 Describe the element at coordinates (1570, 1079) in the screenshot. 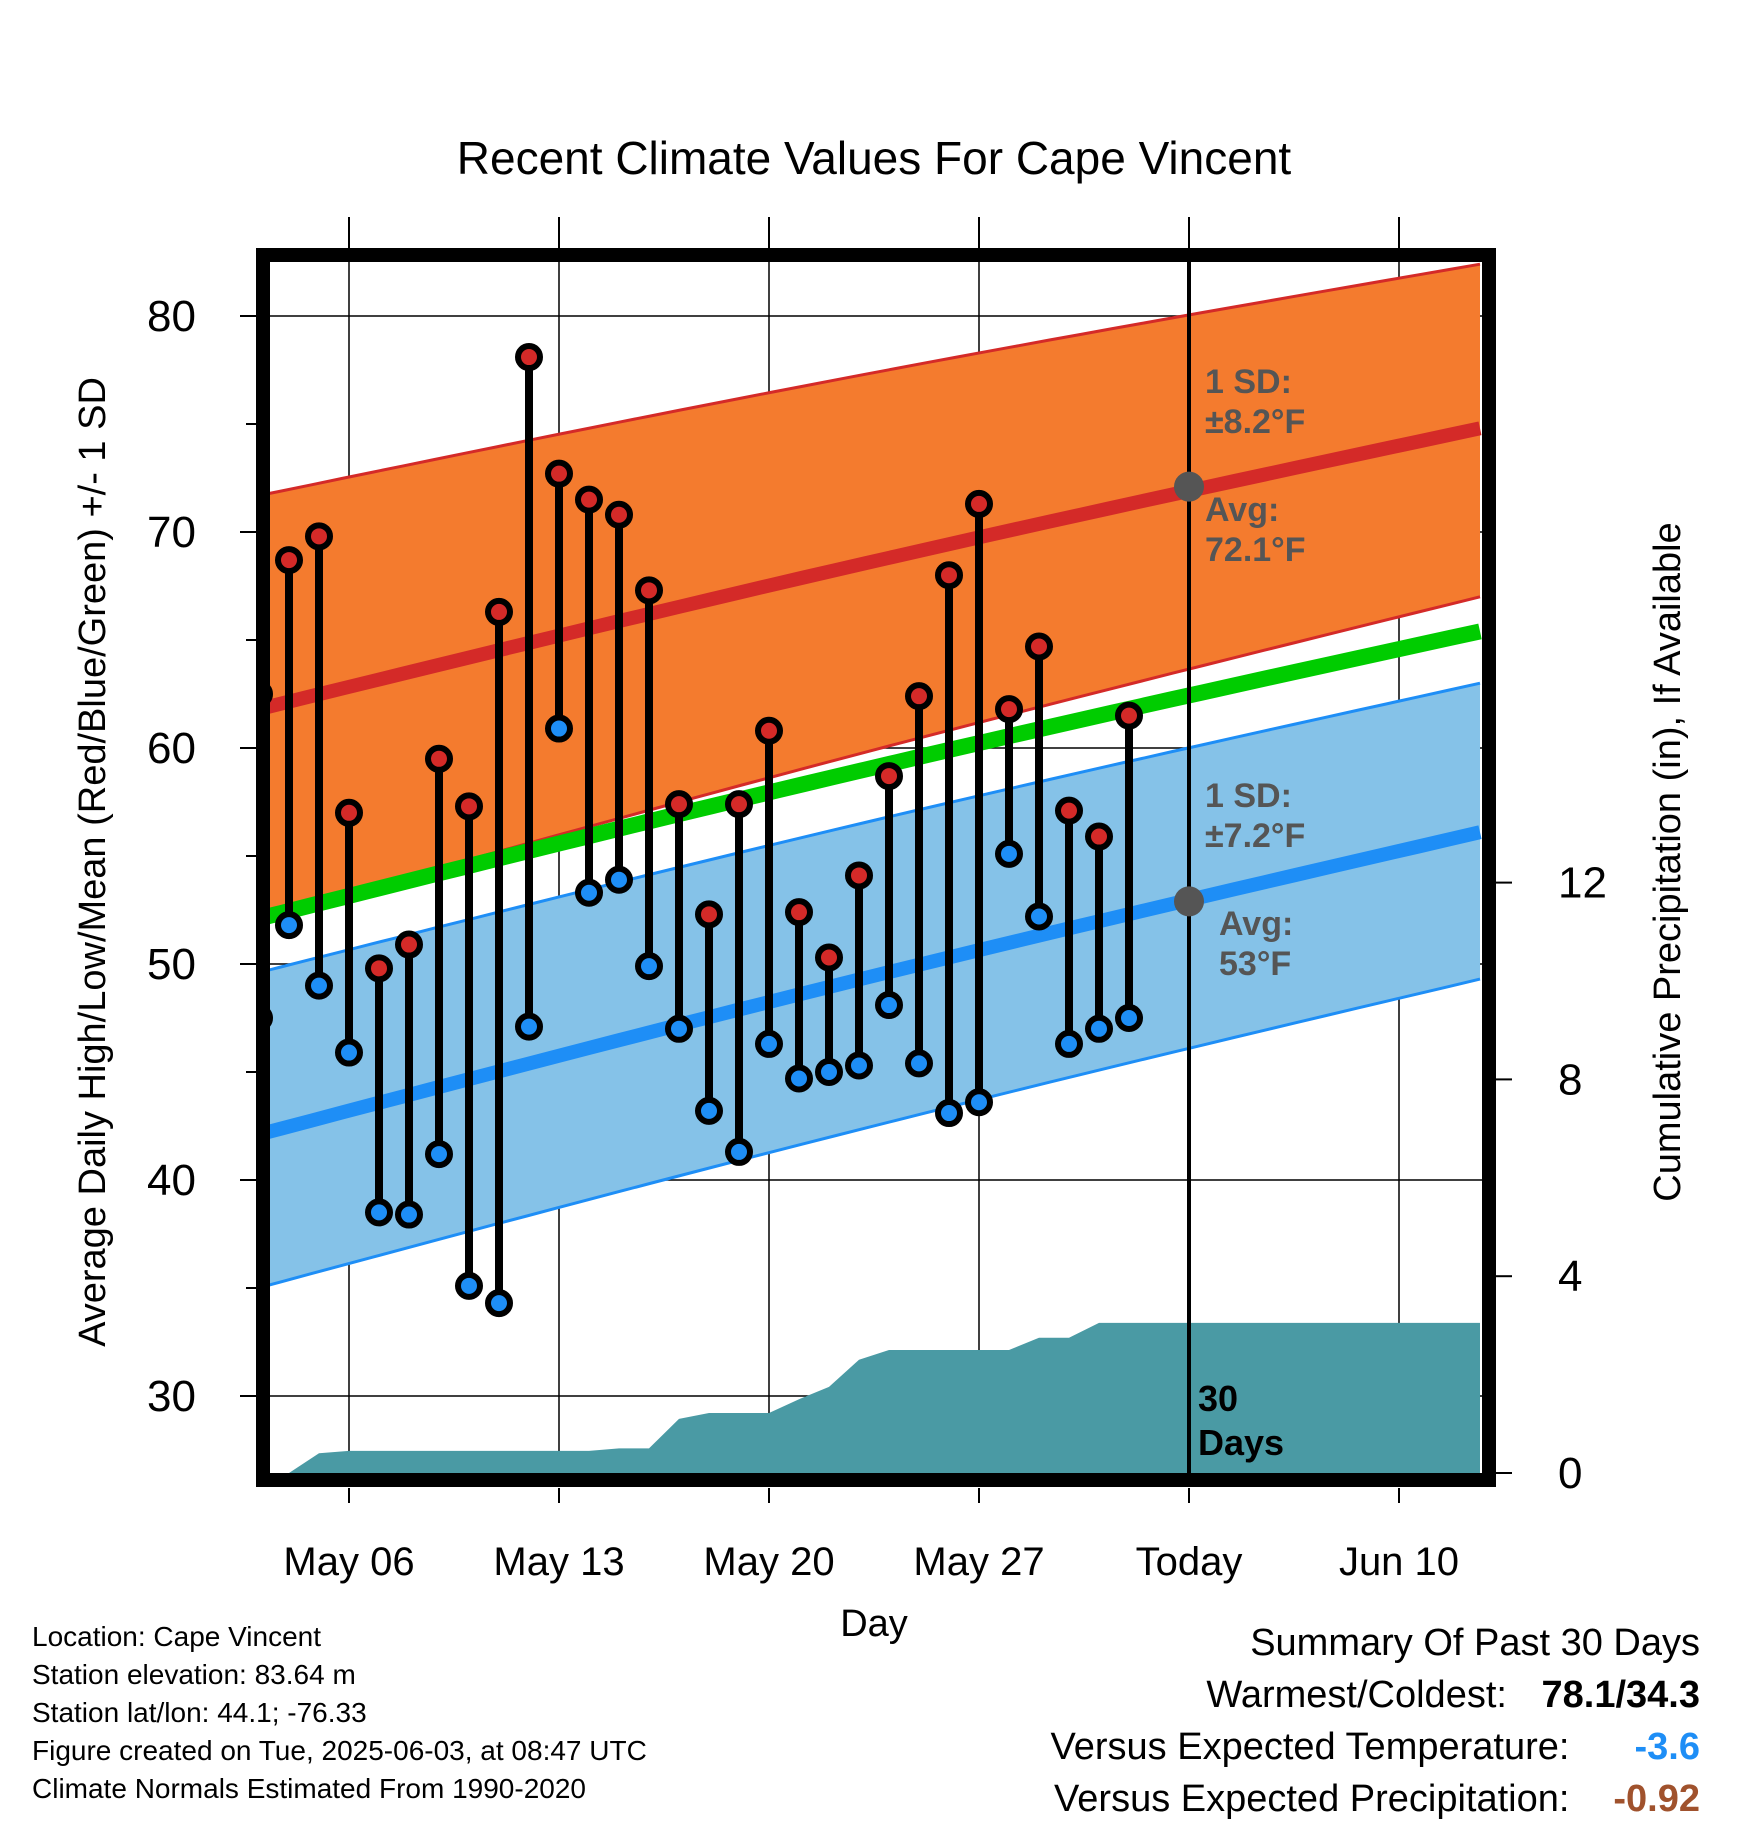

I see `y2-tick-label: 8` at that location.